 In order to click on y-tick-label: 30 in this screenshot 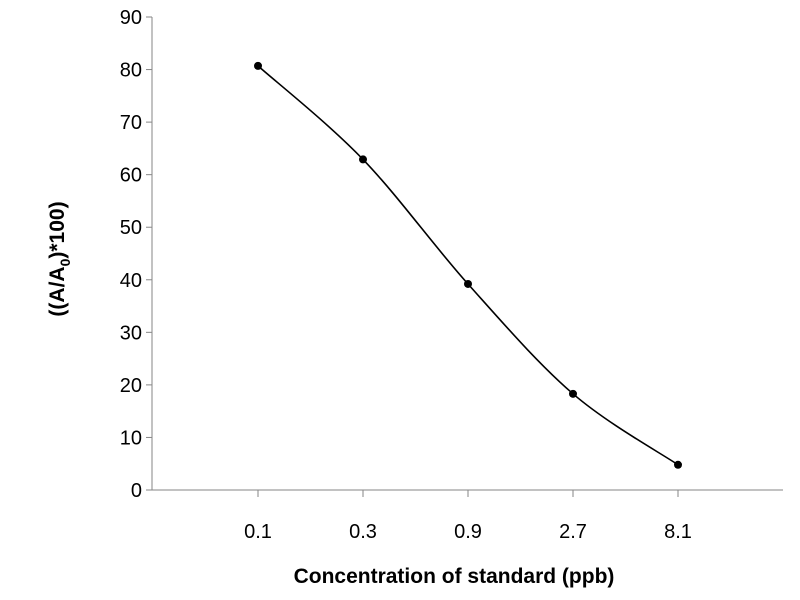, I will do `click(131, 333)`.